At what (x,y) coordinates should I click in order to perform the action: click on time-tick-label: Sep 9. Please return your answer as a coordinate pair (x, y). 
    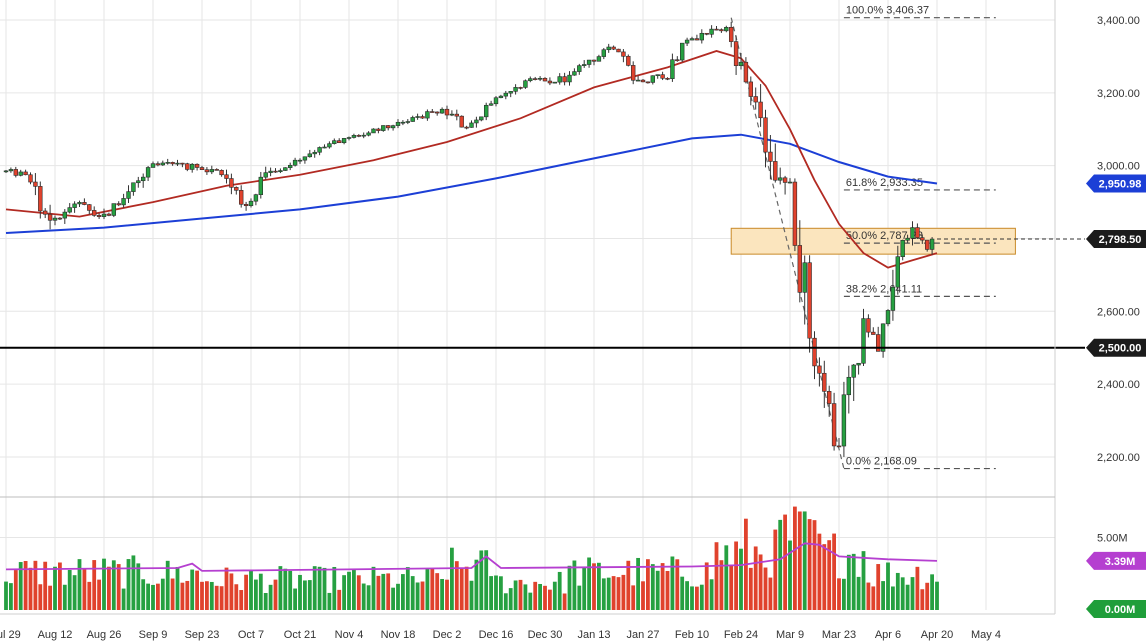
    Looking at the image, I should click on (153, 635).